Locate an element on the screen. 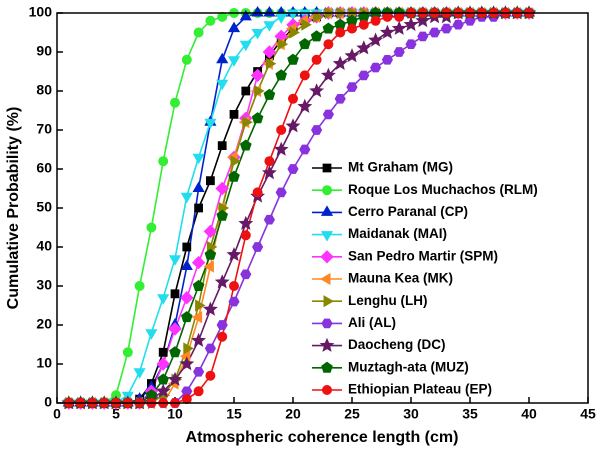  x-tick-label: 20 is located at coordinates (293, 414).